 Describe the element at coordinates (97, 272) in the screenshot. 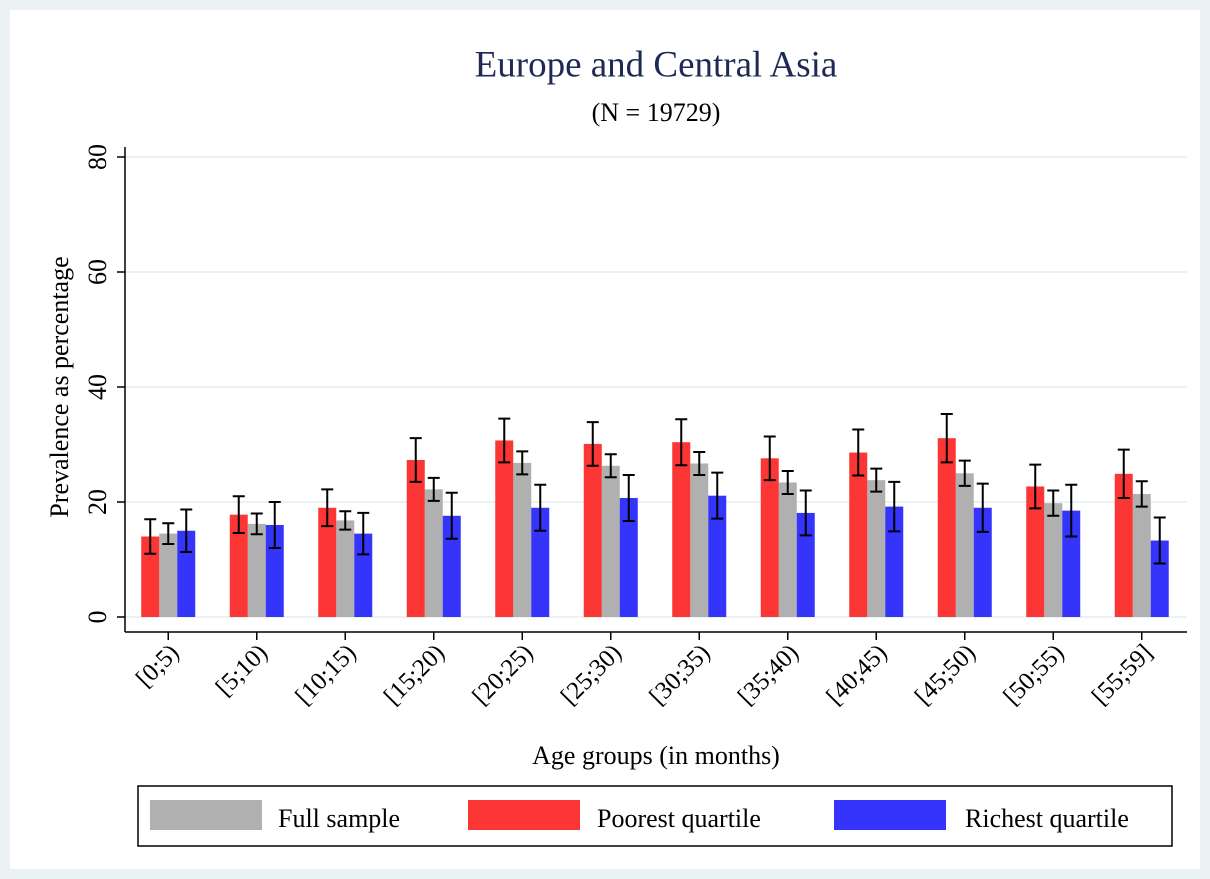

I see `y-tick-label: 60` at that location.